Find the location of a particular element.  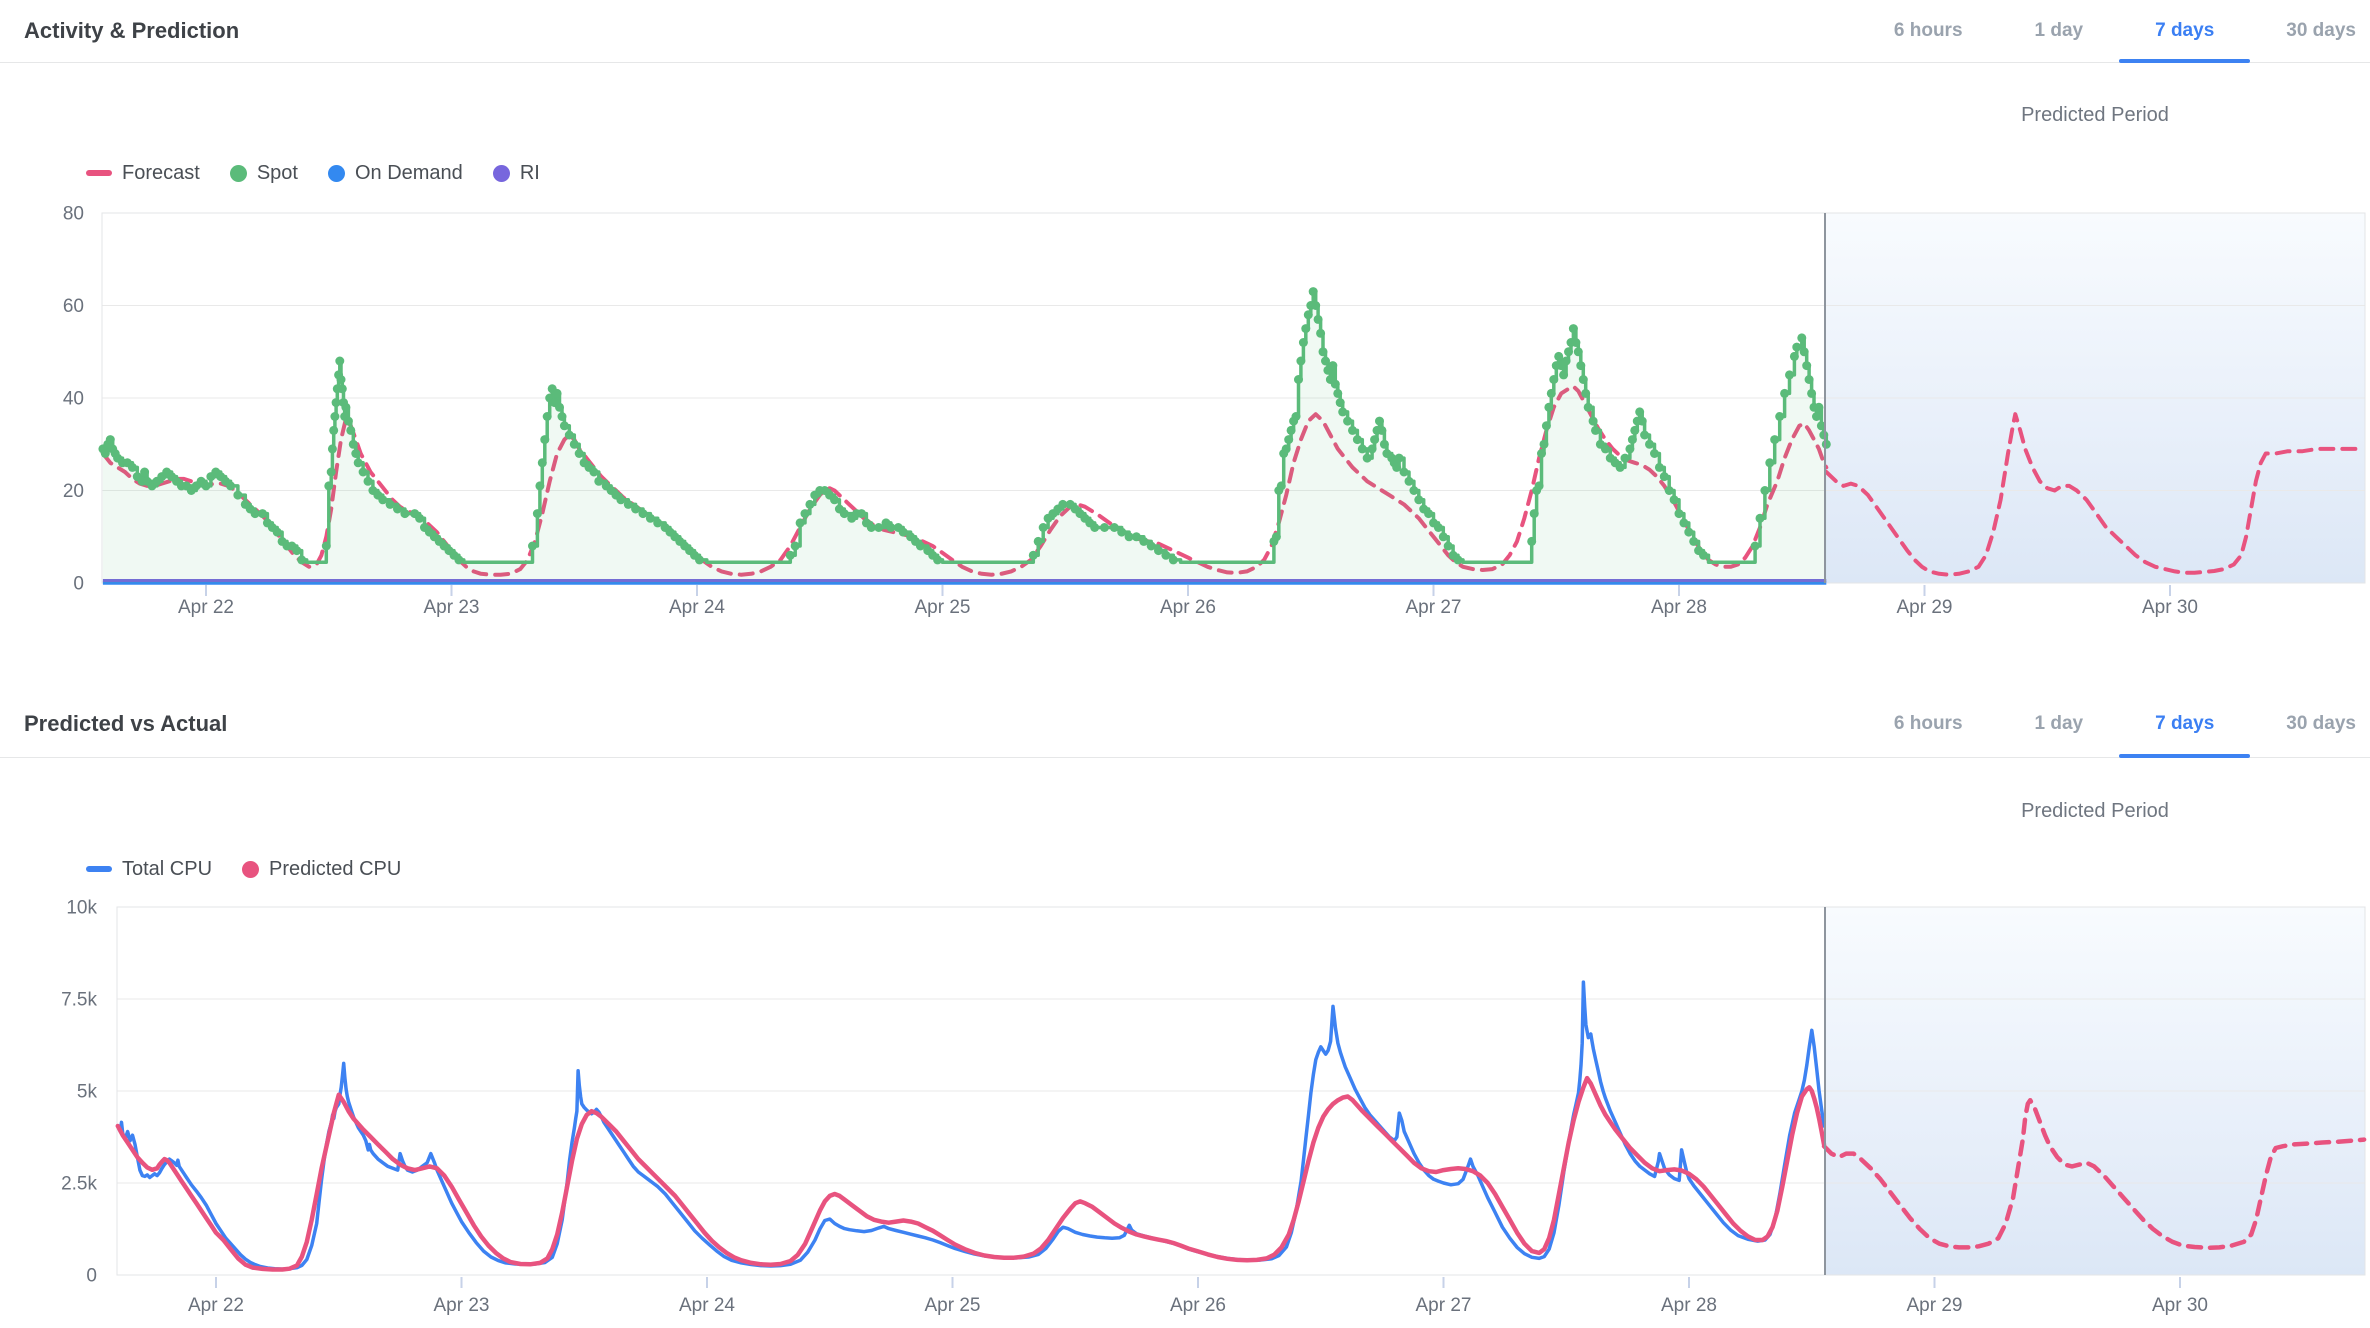

y-axis-label: 80 is located at coordinates (73, 214).